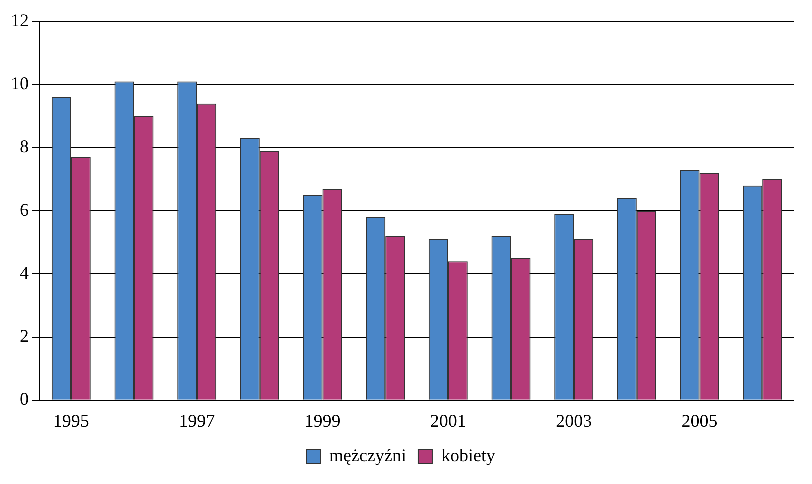 The width and height of the screenshot is (812, 484). What do you see at coordinates (24, 146) in the screenshot?
I see `y-tick-label: 8` at bounding box center [24, 146].